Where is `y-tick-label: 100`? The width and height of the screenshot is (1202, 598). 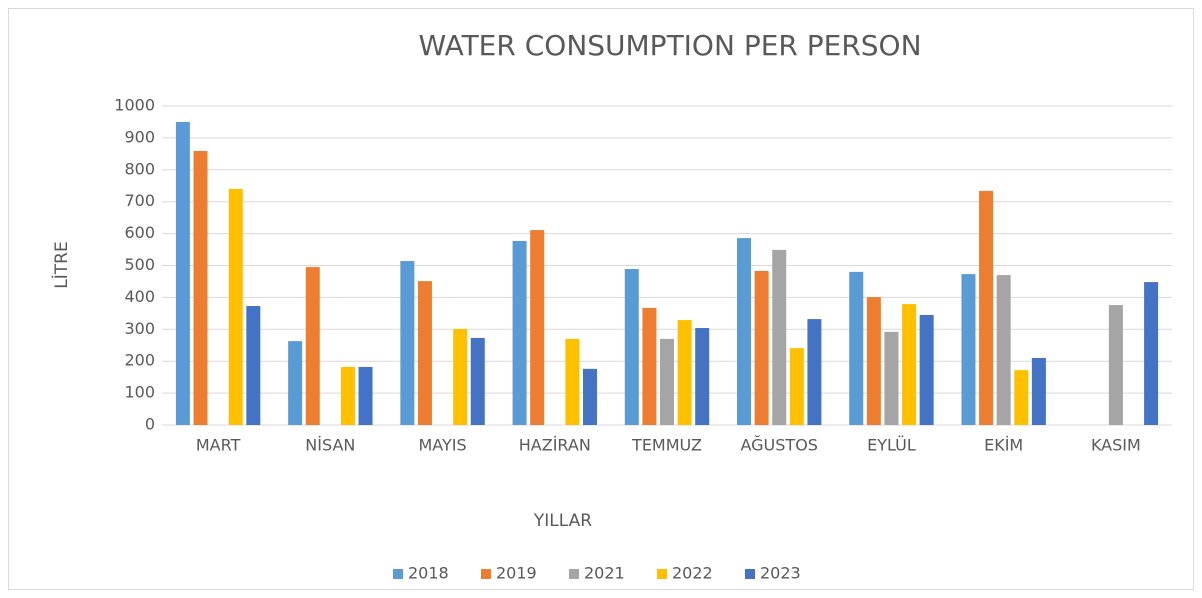
y-tick-label: 100 is located at coordinates (139, 392).